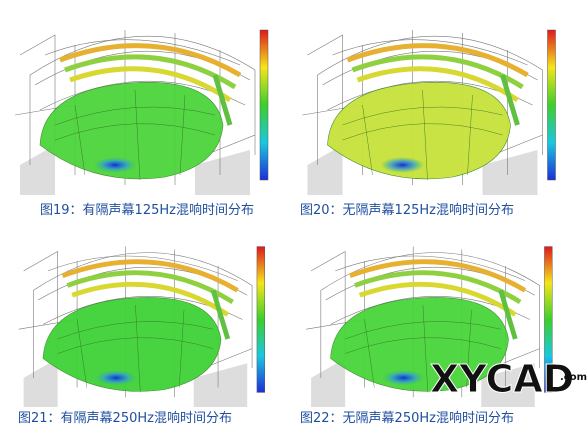  Describe the element at coordinates (147, 210) in the screenshot. I see `caption: 图19：有隔声幕125Hz混响时间分布` at that location.